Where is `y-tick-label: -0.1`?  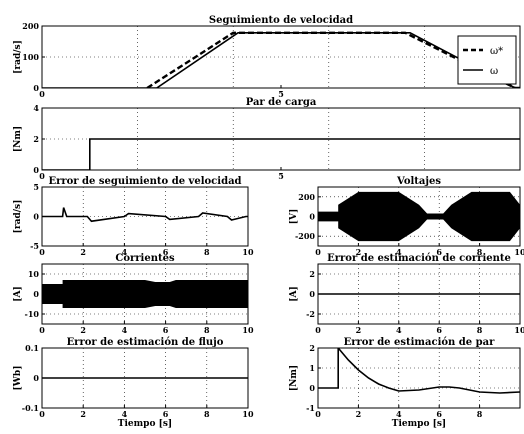
y-tick-label: -0.1 is located at coordinates (30, 408).